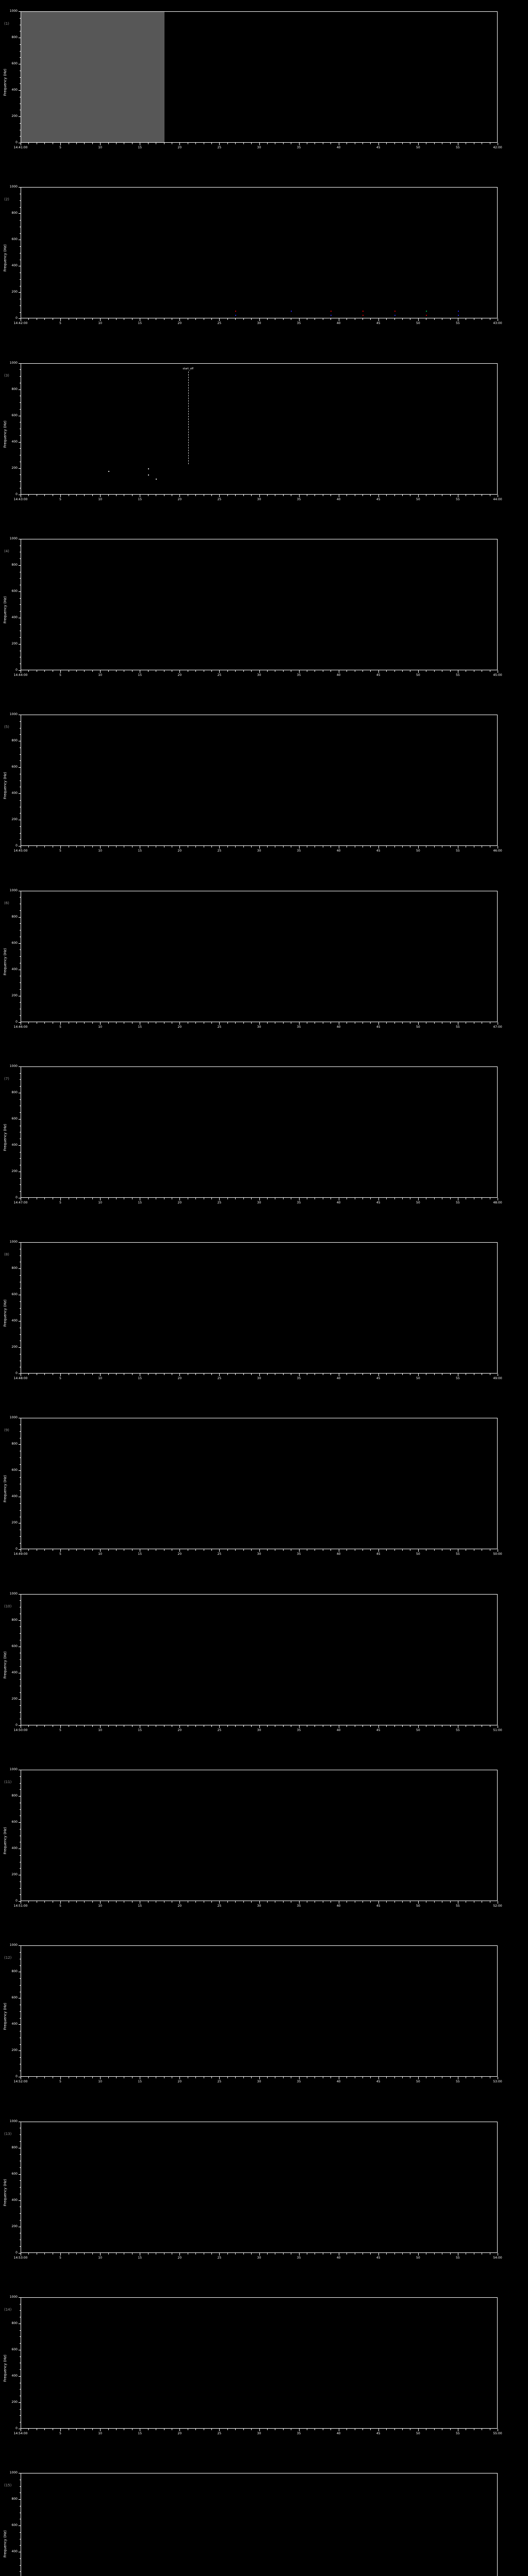  Describe the element at coordinates (188, 417) in the screenshot. I see `annotation-marker-line` at that location.